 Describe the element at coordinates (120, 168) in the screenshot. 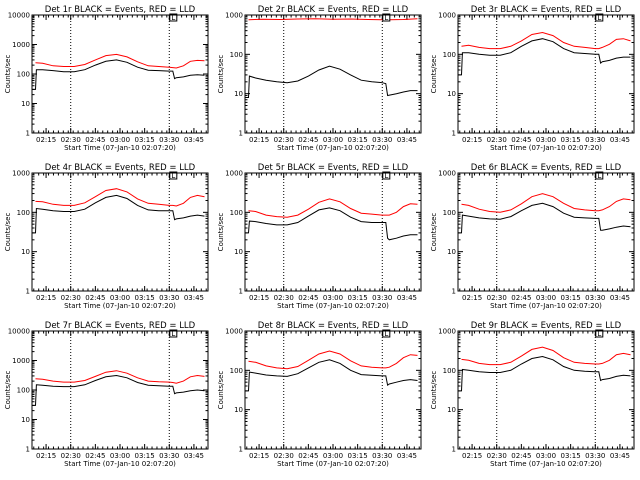

I see `panel-title: Det 4r BLACK = Events, RED = LLD` at that location.